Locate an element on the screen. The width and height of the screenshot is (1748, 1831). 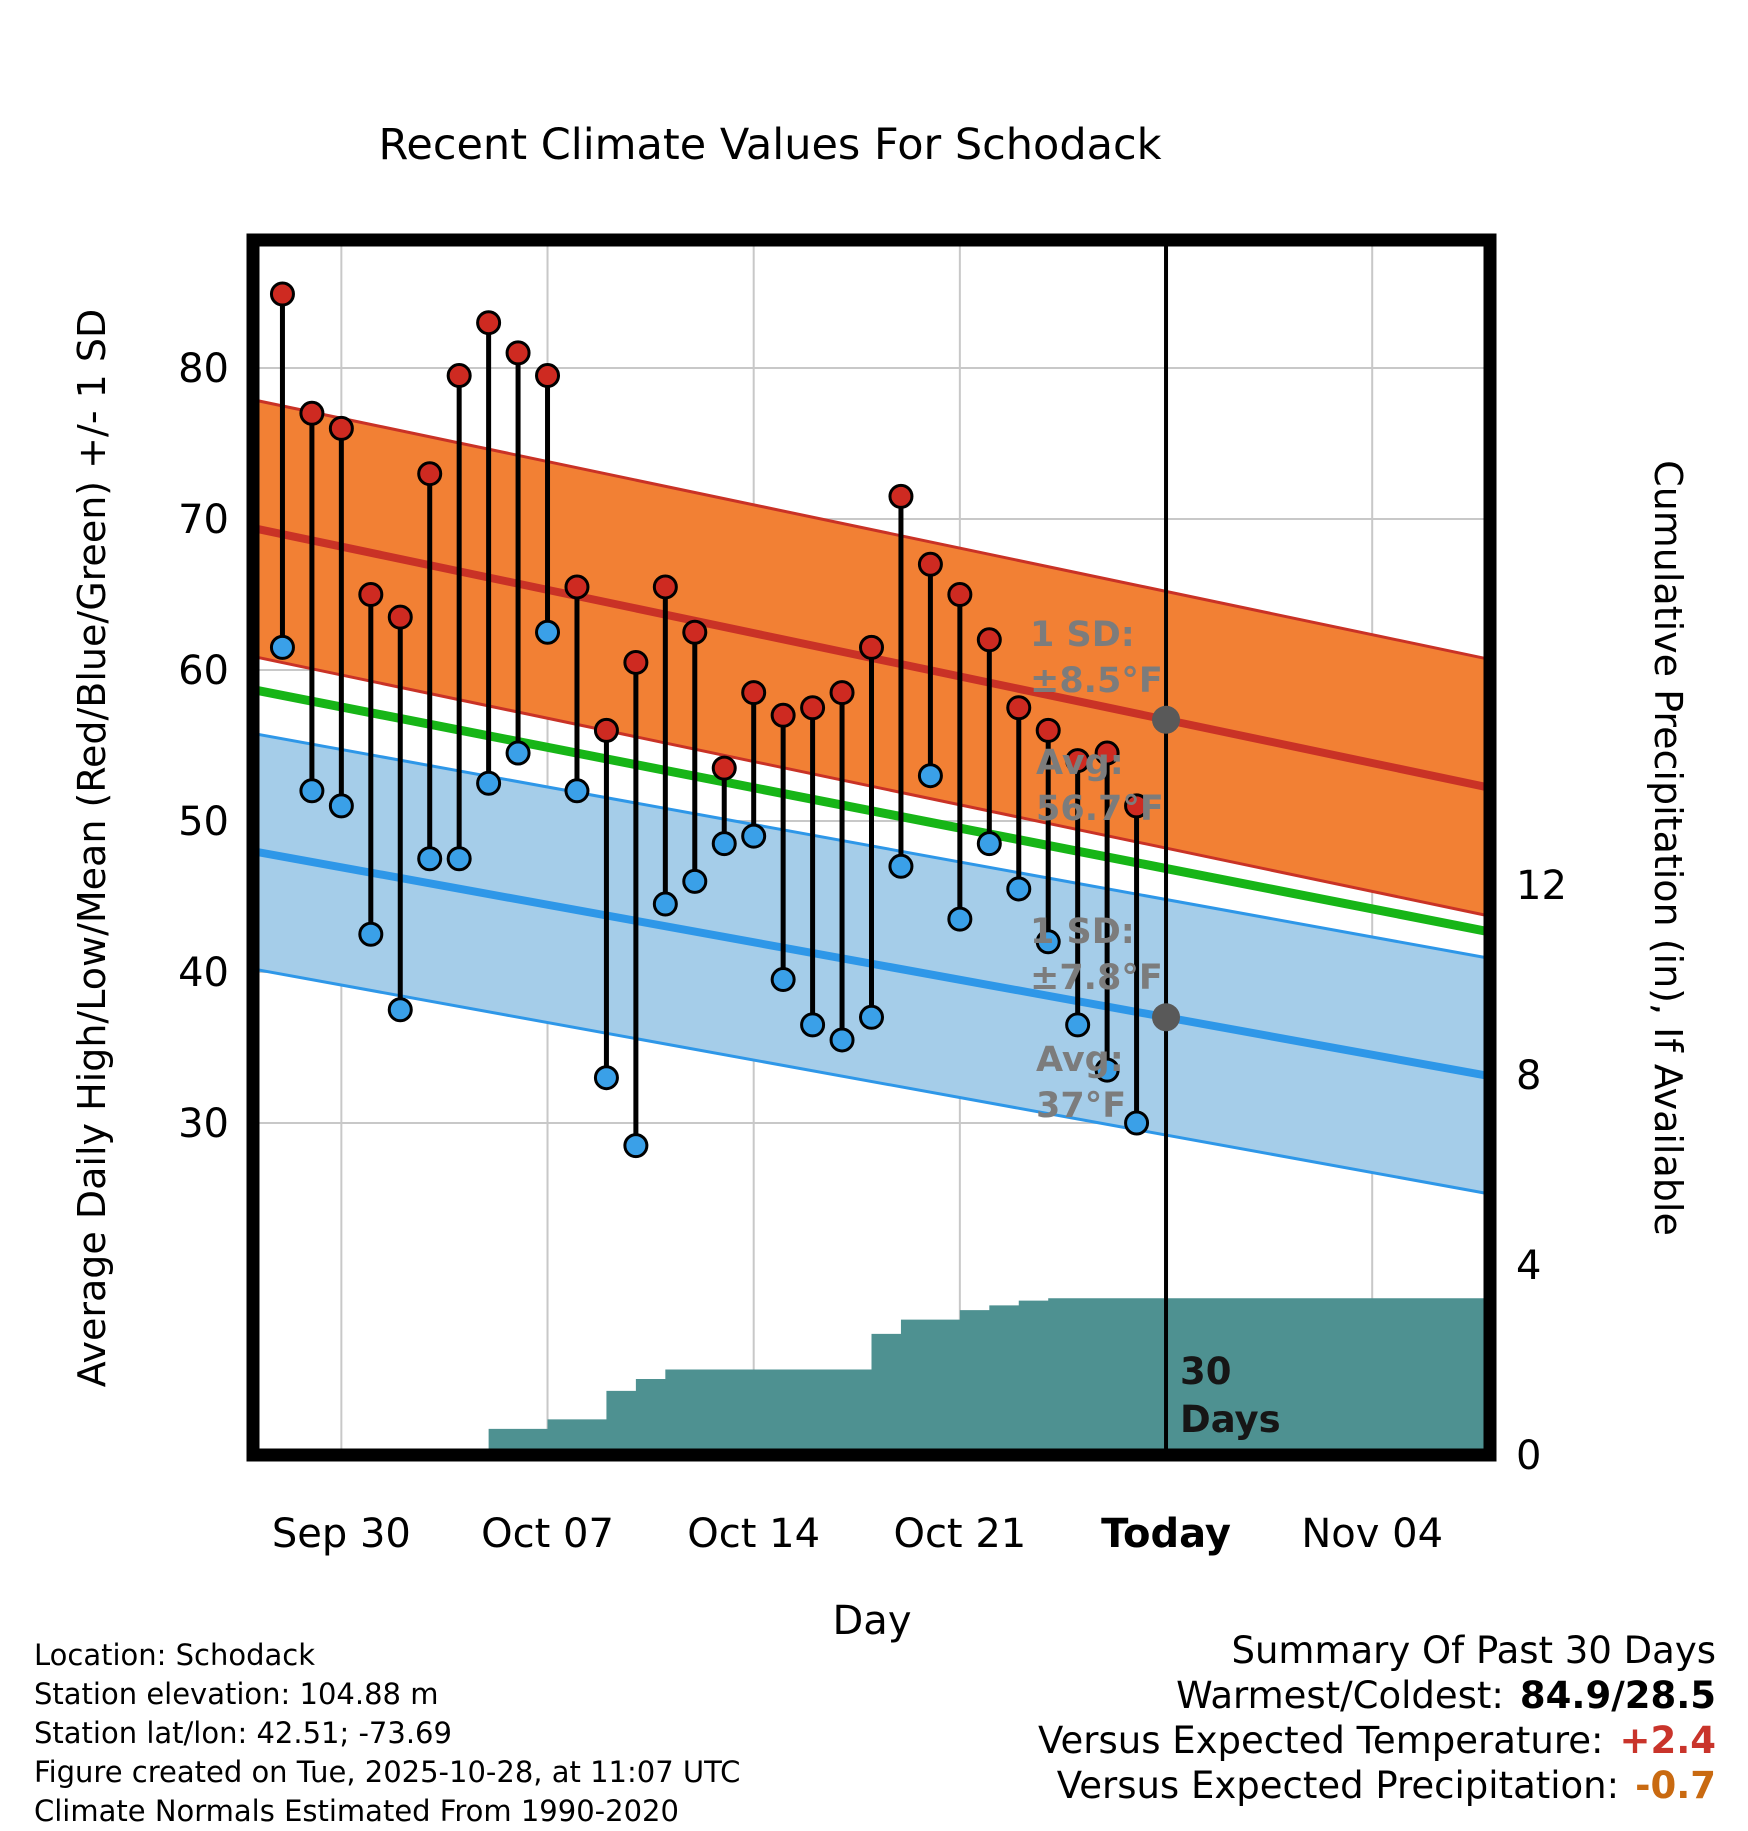
svg-text: 50 is located at coordinates (203, 822).